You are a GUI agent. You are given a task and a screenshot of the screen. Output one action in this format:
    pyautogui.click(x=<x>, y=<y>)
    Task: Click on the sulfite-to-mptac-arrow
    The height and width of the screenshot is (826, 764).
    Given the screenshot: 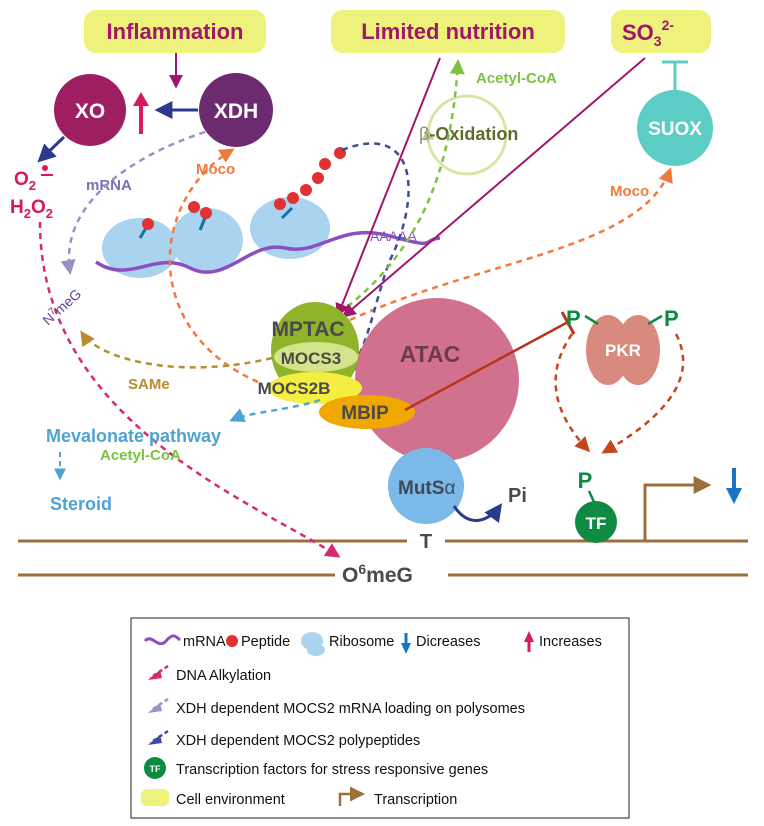 What is the action you would take?
    pyautogui.click(x=493, y=187)
    